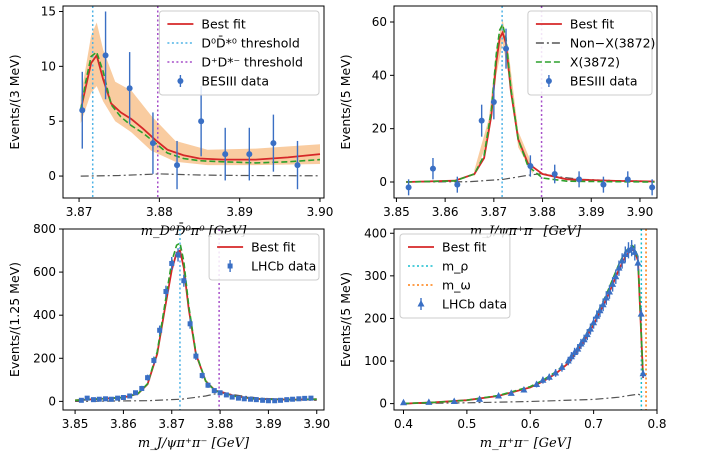 This screenshot has width=704, height=460. I want to click on x-axis-label: m_J/ψπ⁺π⁻ [GeV], so click(194, 443).